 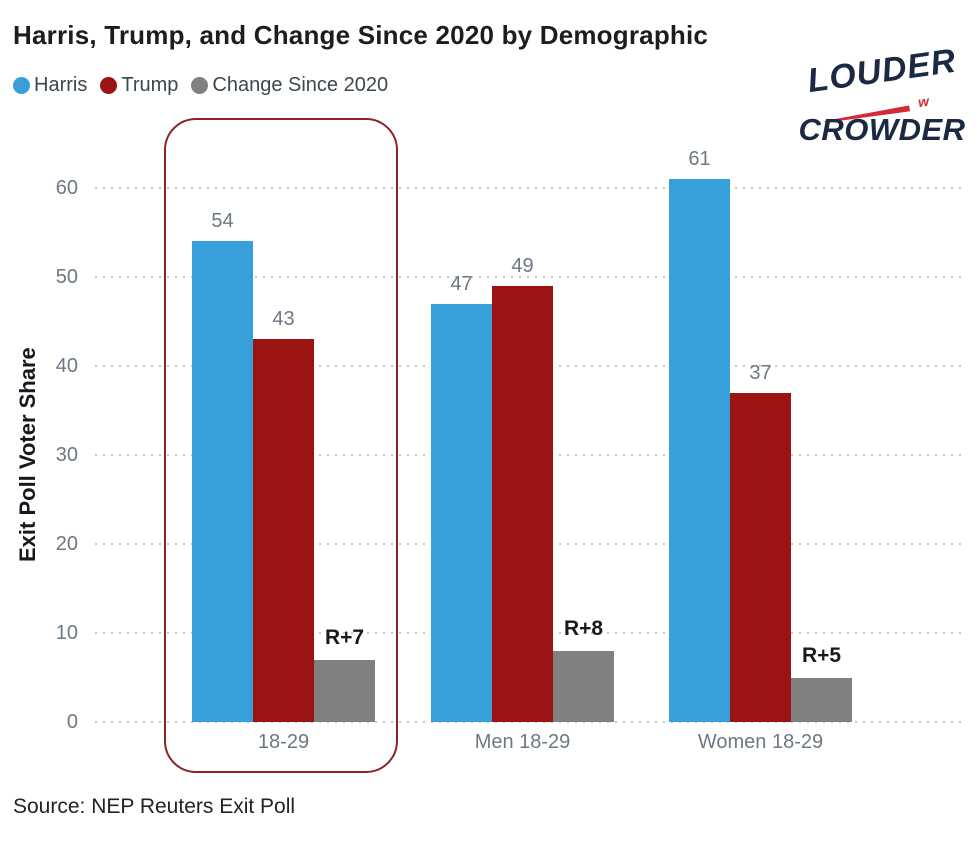 I want to click on y-tick-label-40: 40, so click(x=66, y=366).